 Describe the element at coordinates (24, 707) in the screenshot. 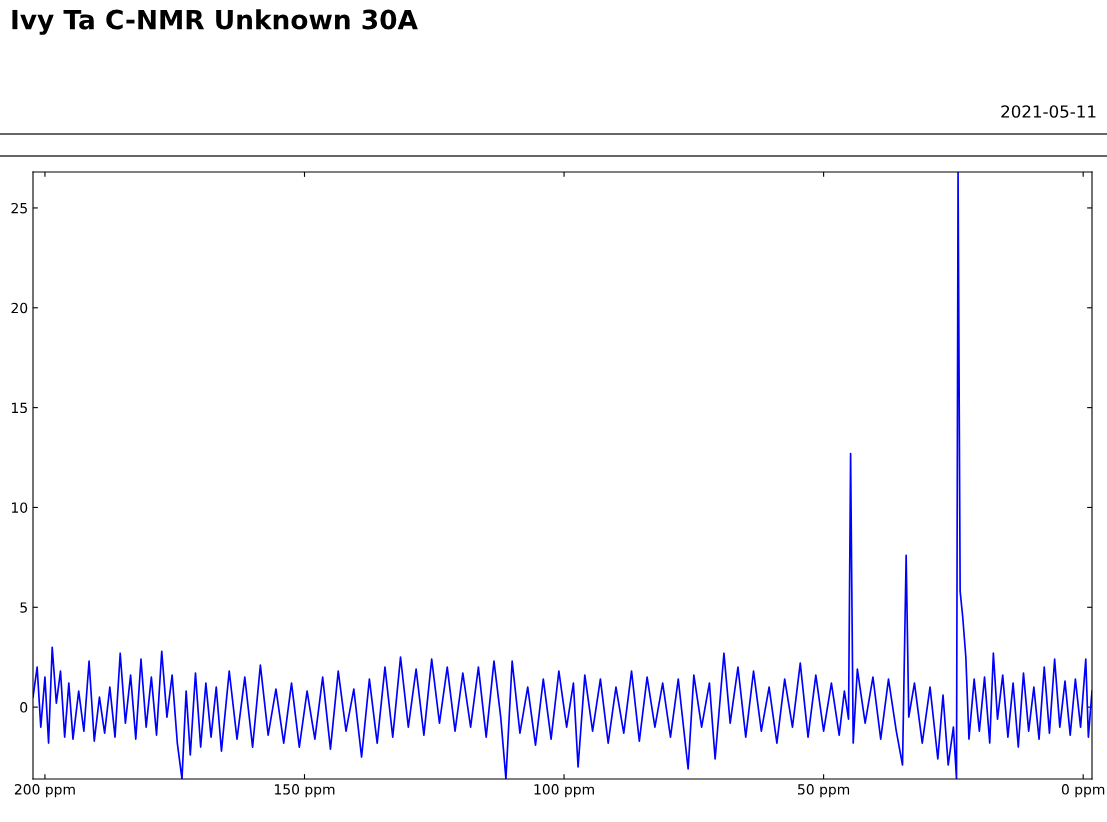

I see `y-tick-label: 0` at that location.